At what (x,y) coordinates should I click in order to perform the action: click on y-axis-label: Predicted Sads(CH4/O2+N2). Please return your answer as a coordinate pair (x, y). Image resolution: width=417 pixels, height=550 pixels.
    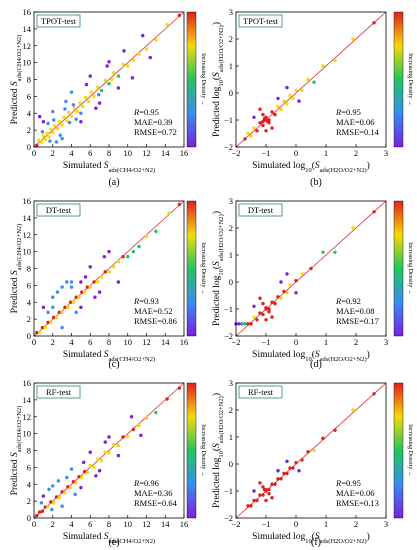
    Looking at the image, I should click on (16, 80).